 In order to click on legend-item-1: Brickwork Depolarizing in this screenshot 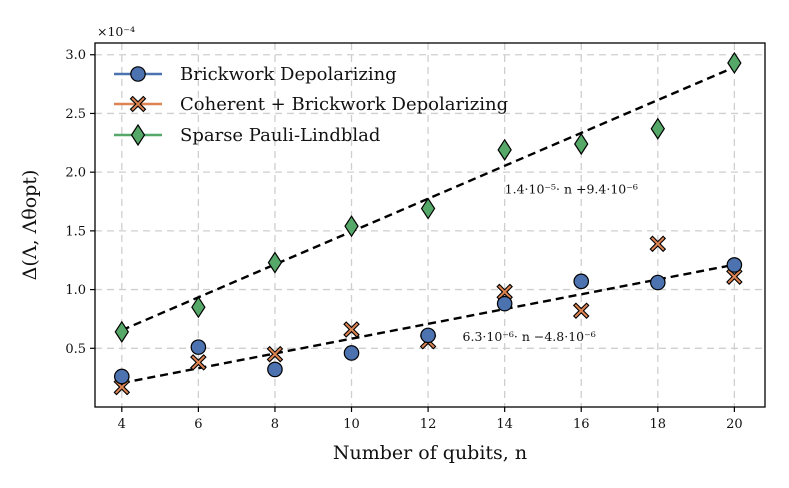, I will do `click(255, 74)`.